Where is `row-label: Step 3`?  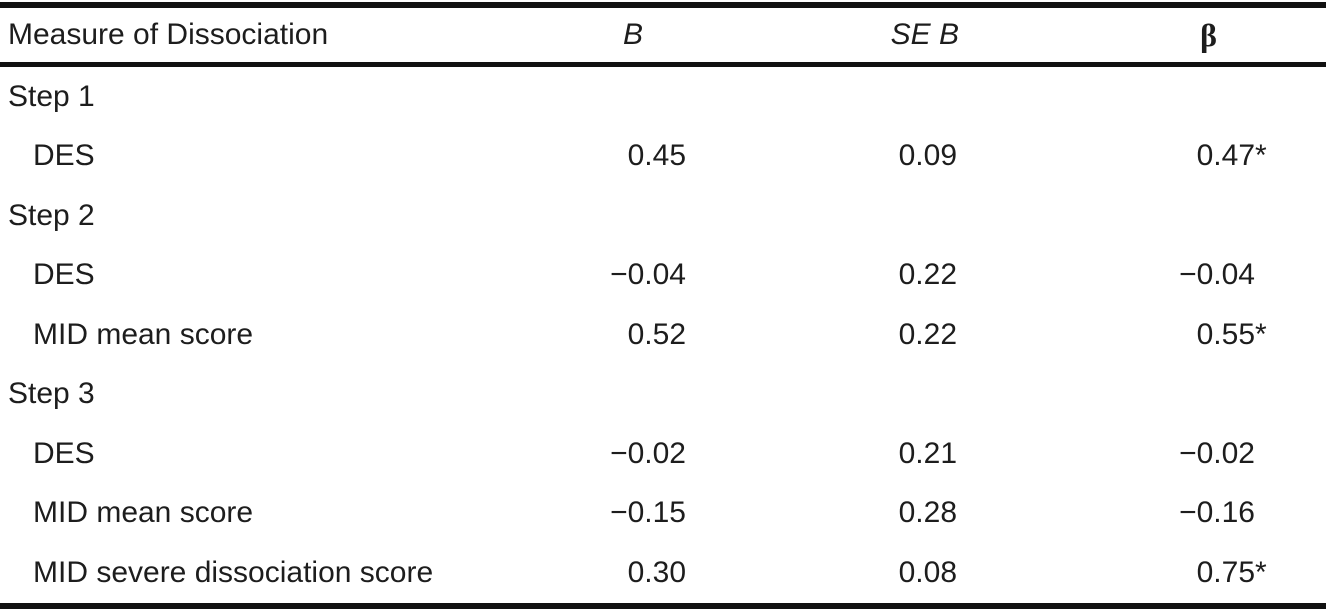
row-label: Step 3 is located at coordinates (51, 394).